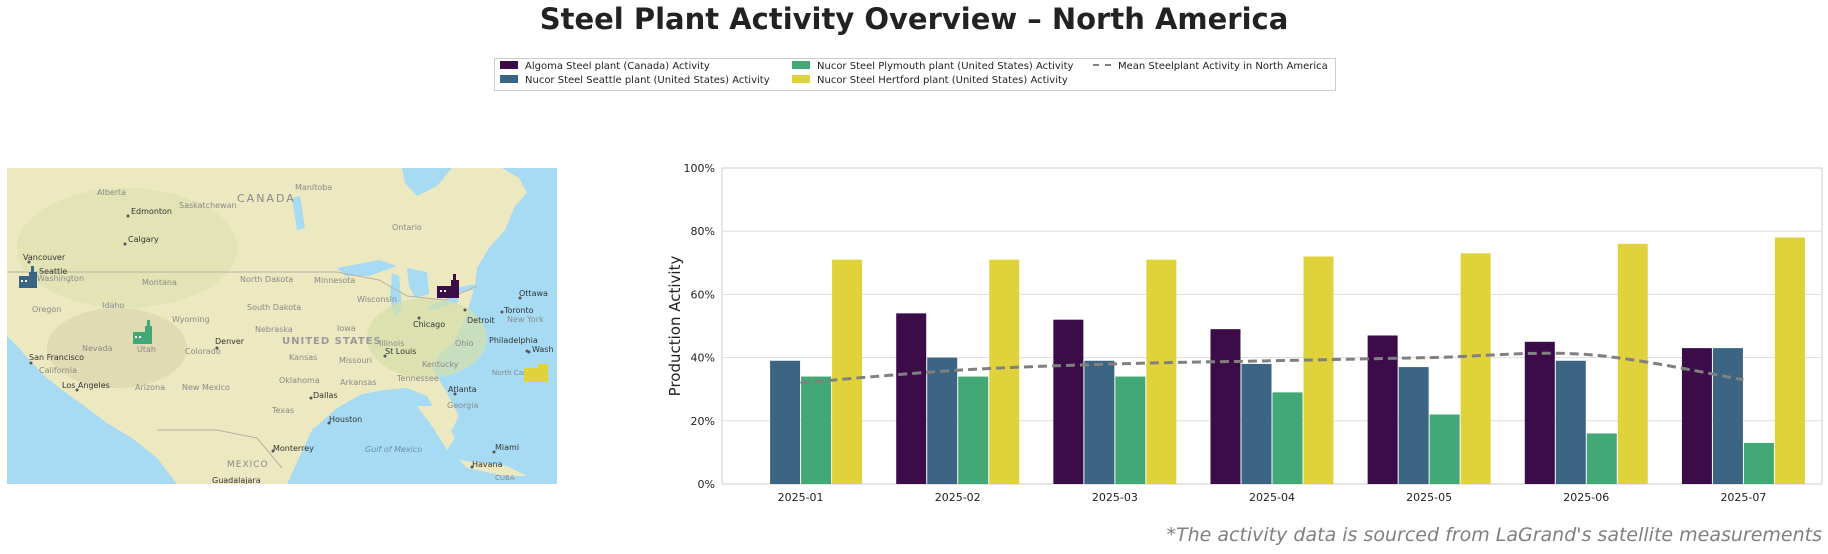 This screenshot has width=1828, height=554. Describe the element at coordinates (801, 65) in the screenshot. I see `legend-swatch-plymouth` at that location.